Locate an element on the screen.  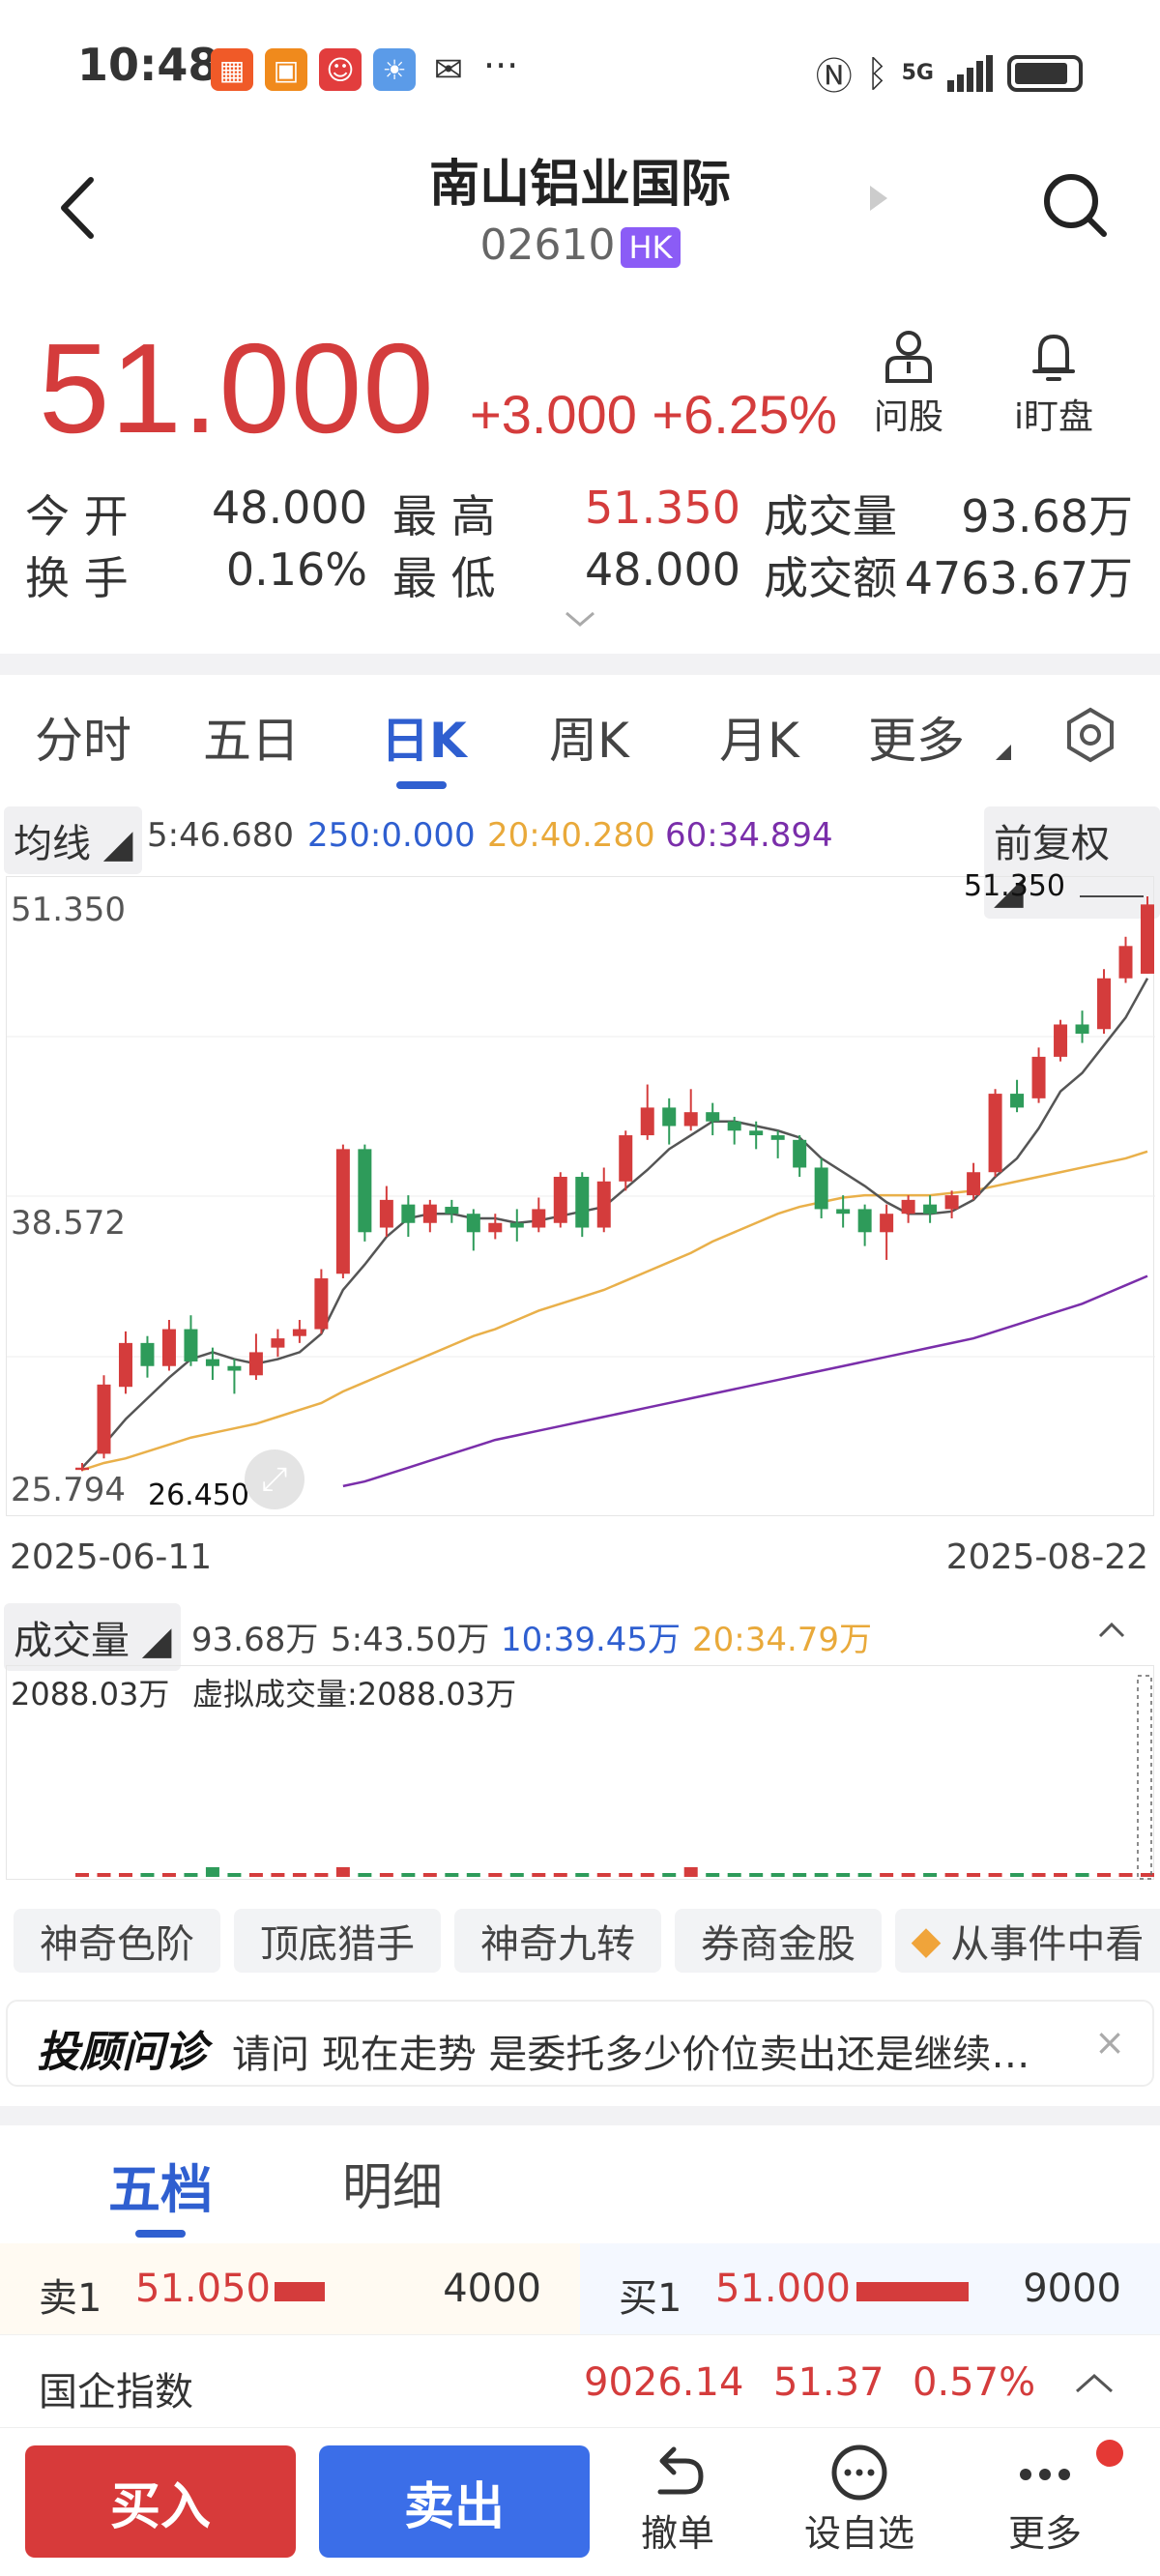
tab-five-day: 五日 is located at coordinates (252, 741).